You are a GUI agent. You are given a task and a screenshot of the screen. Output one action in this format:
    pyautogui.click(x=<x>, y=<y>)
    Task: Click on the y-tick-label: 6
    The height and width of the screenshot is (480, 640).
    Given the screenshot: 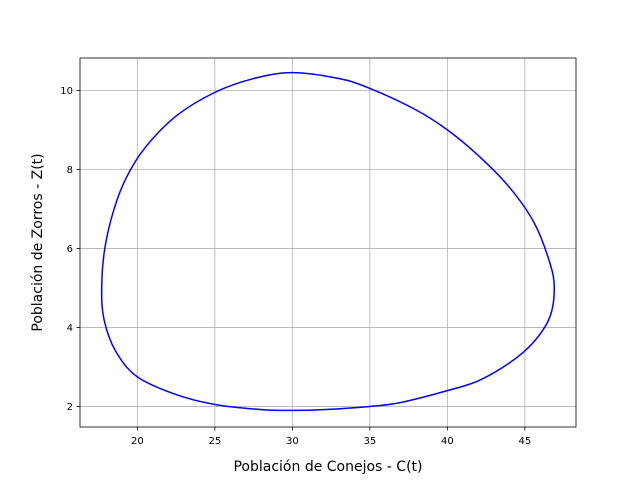 What is the action you would take?
    pyautogui.click(x=70, y=249)
    